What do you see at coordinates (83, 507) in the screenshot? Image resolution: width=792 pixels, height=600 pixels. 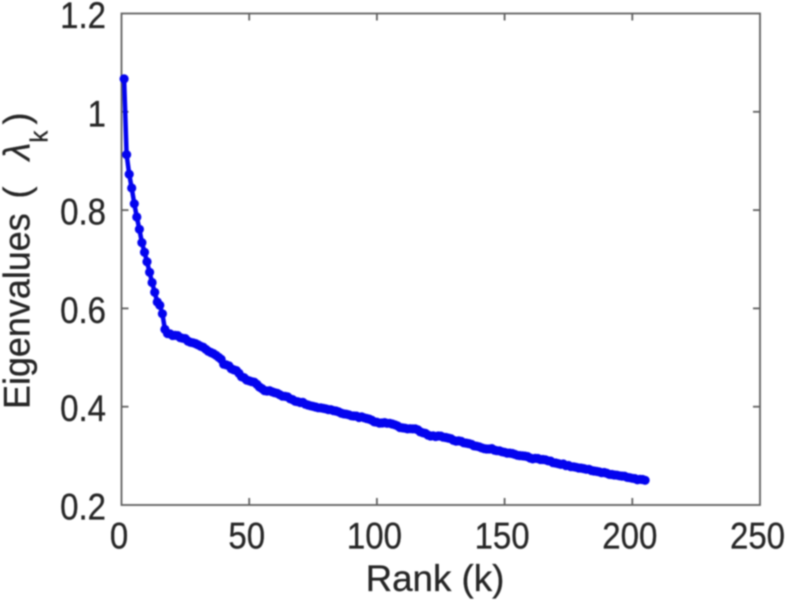 I see `svg-text: 0.2` at bounding box center [83, 507].